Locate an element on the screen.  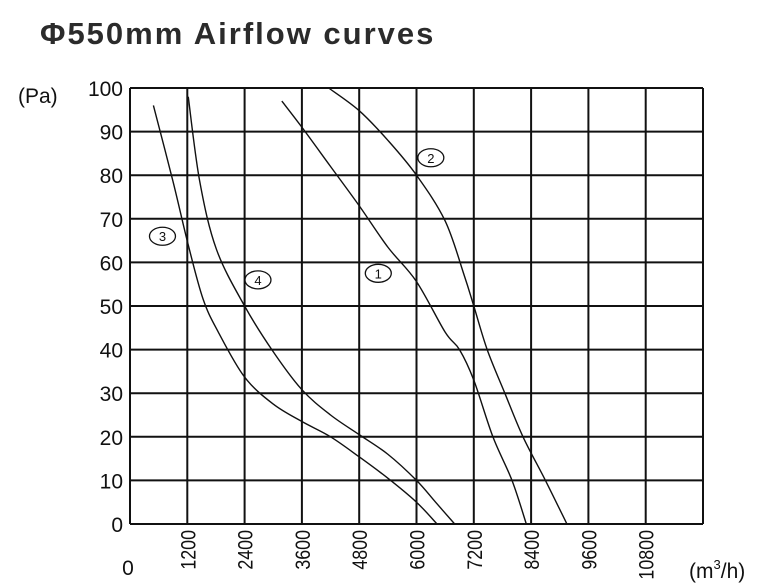
y-tick-label: 80 is located at coordinates (111, 176).